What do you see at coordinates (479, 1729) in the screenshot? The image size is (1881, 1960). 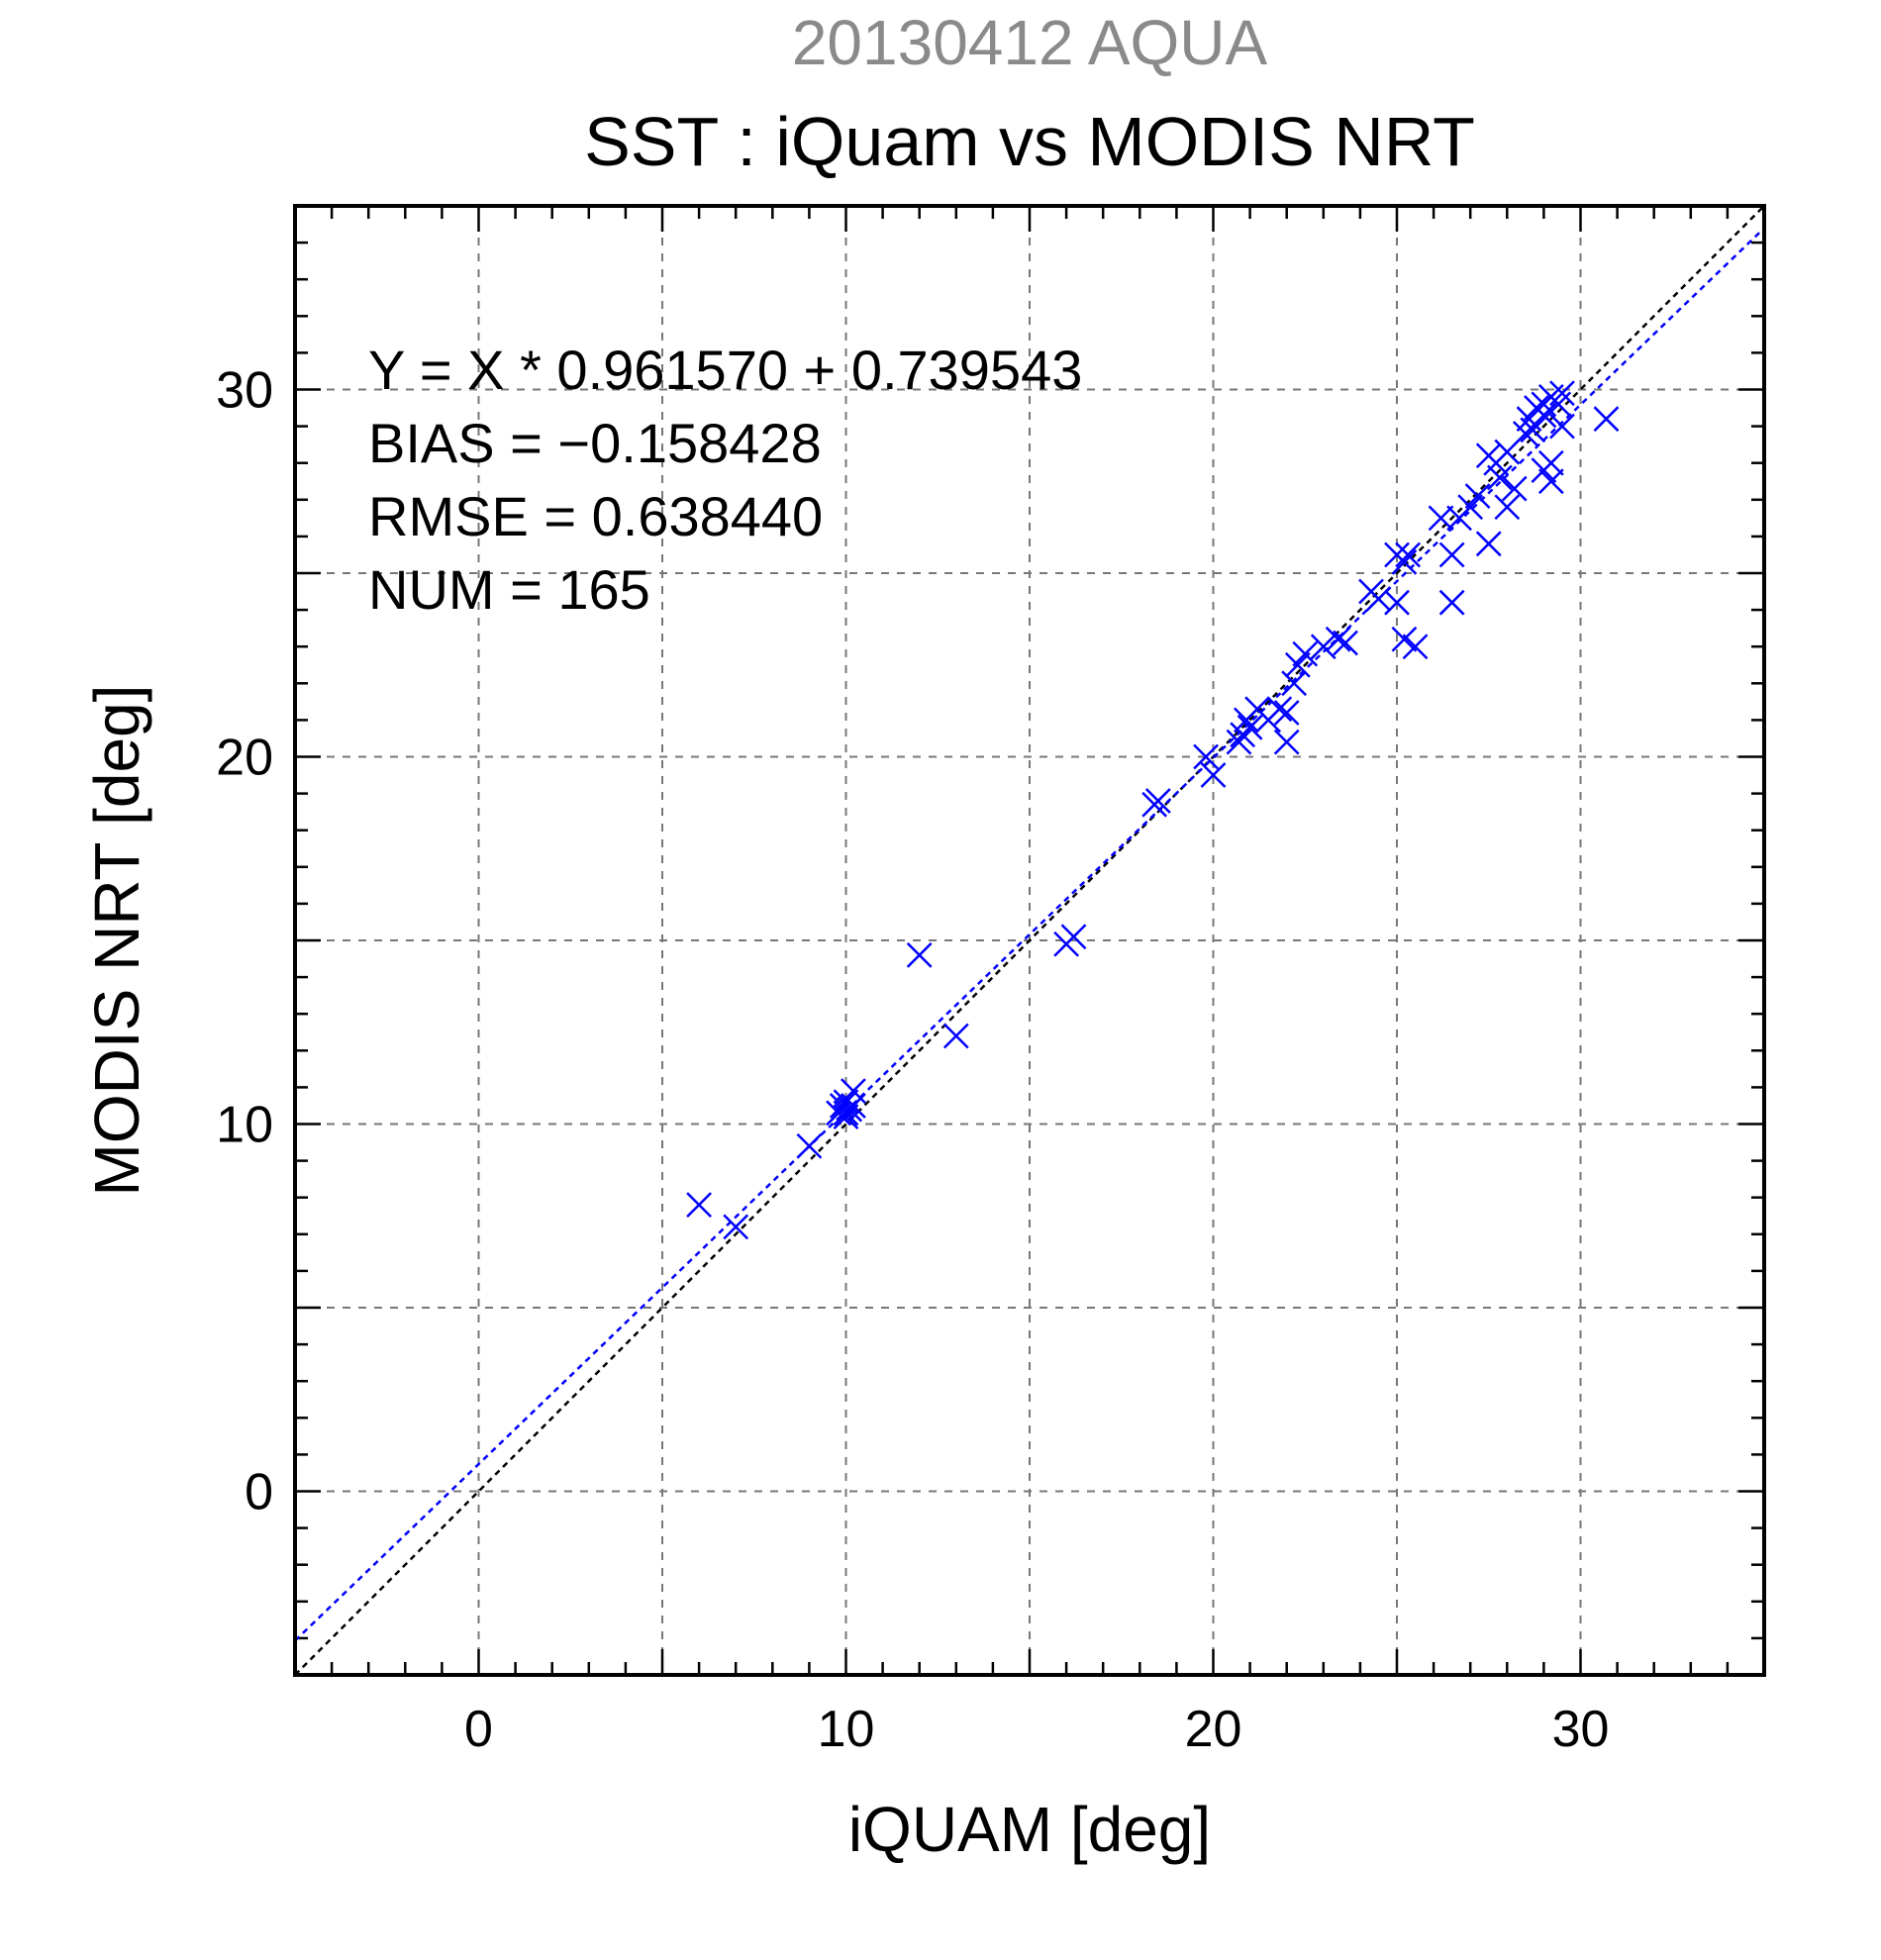 I see `x-tick-label: 0` at bounding box center [479, 1729].